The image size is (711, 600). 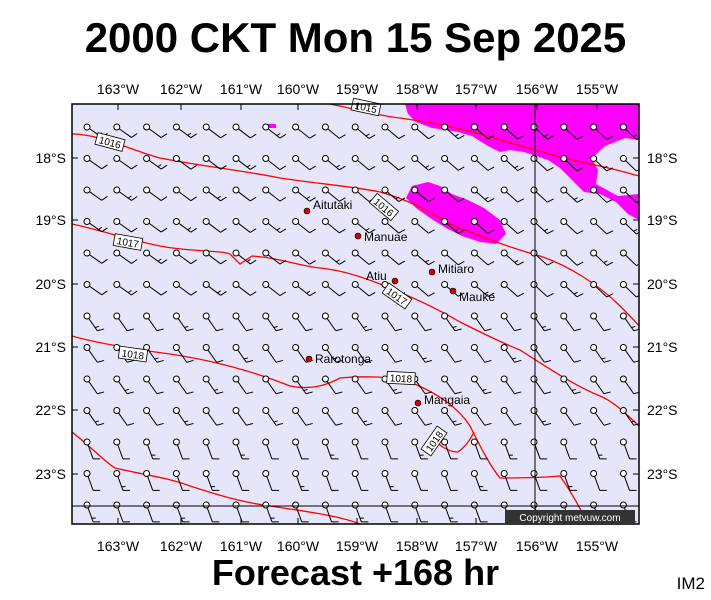 I want to click on svg-text: 1017, so click(x=128, y=243).